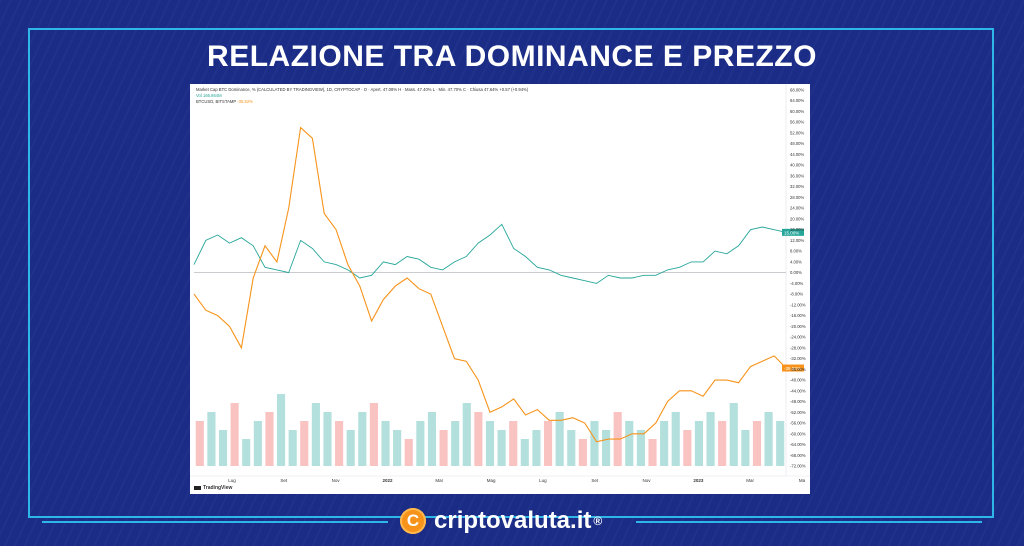 Image resolution: width=1024 pixels, height=546 pixels. What do you see at coordinates (797, 111) in the screenshot?
I see `y-tick-label: 60.00%` at bounding box center [797, 111].